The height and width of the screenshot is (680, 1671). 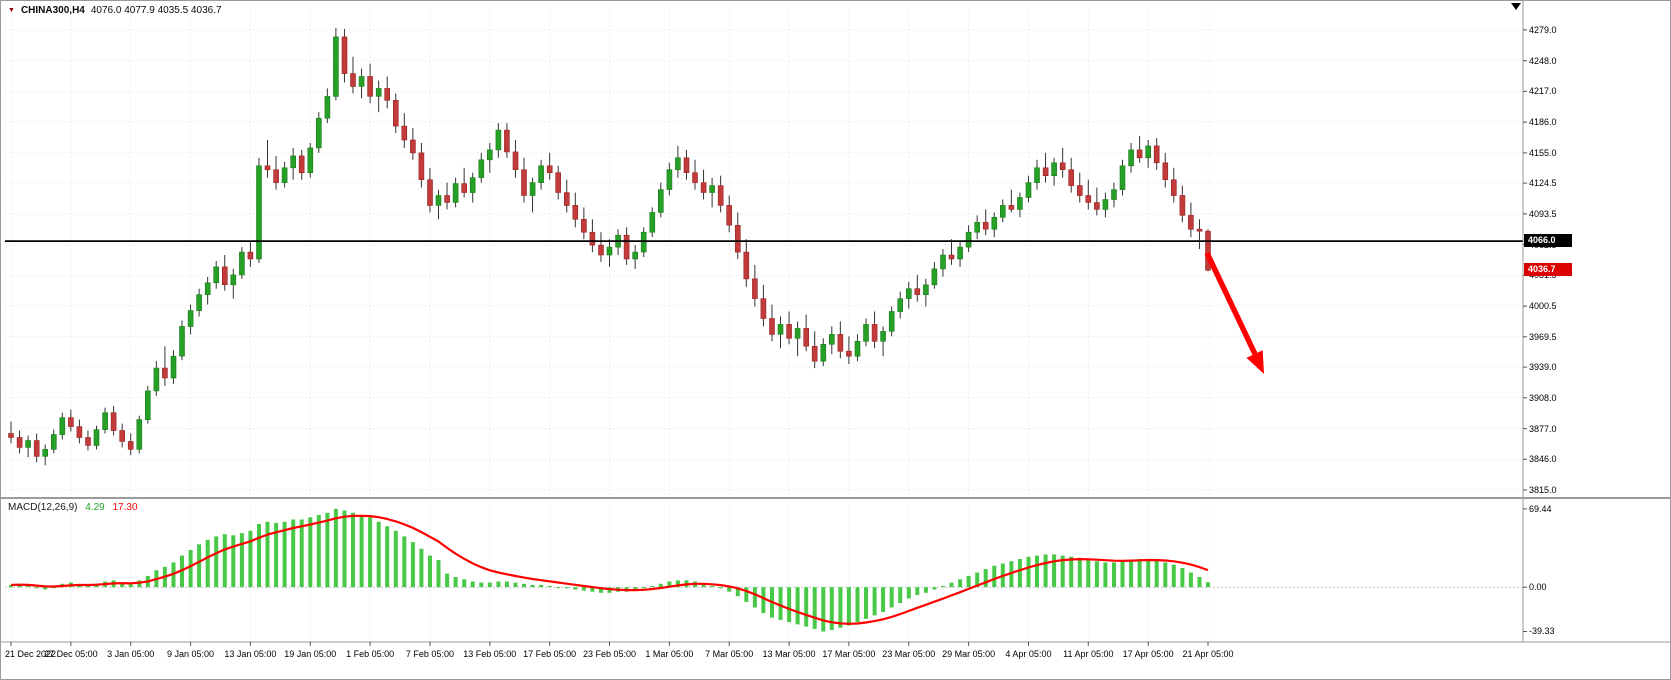 I want to click on indicator-label: MACD(12,26,9) 4.29 17.30, so click(x=73, y=507).